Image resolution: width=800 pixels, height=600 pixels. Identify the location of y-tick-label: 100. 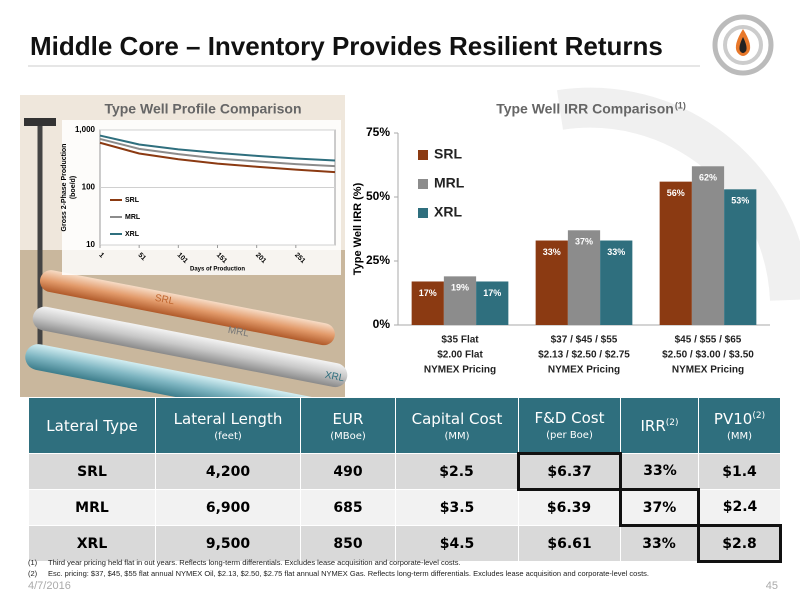
(89, 187).